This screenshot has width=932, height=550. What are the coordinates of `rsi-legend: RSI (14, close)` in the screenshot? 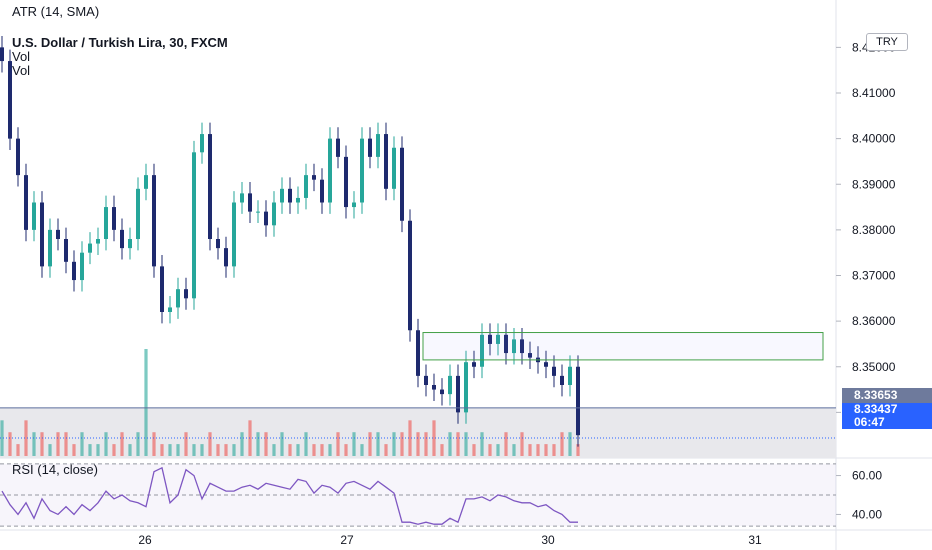 It's located at (55, 469).